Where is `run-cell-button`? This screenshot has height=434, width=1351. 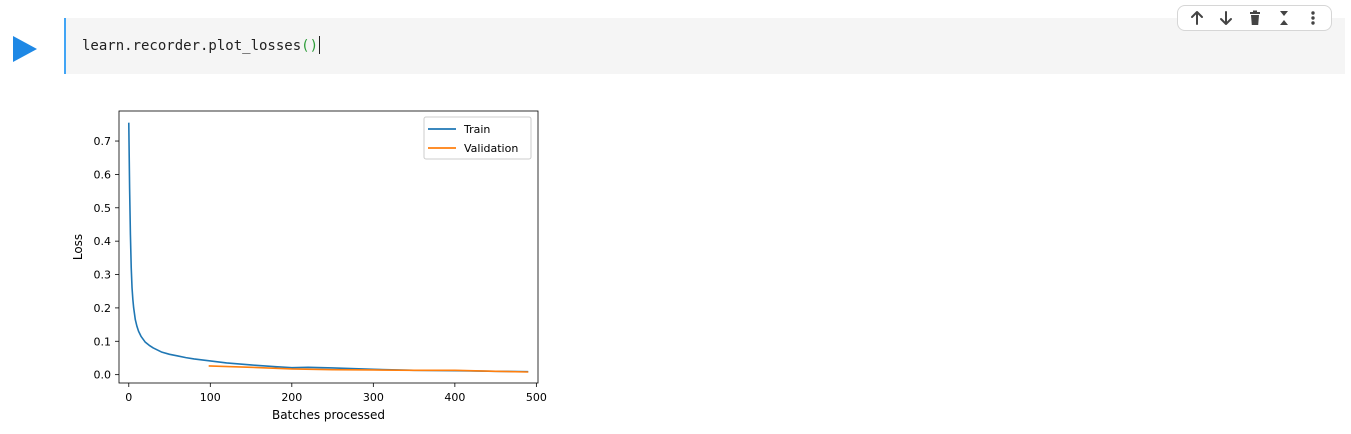 run-cell-button is located at coordinates (25, 49).